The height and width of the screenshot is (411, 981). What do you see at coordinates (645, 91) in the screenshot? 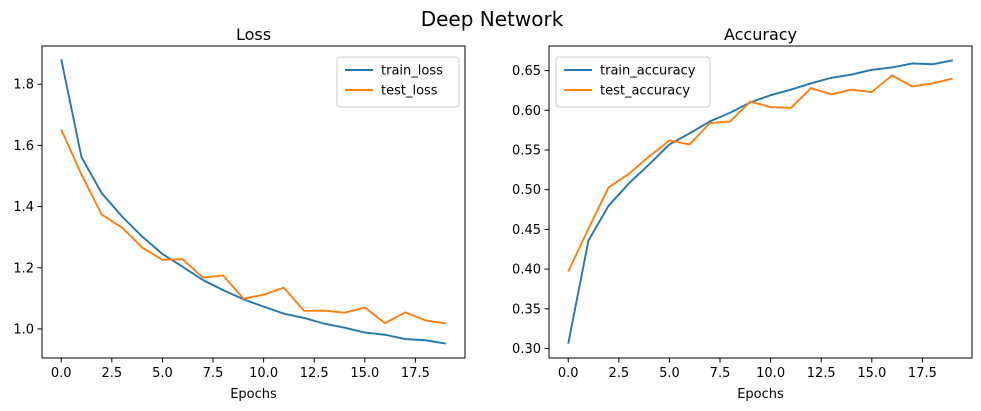
I see `legend-label-test_accuracy: test_accuracy` at bounding box center [645, 91].